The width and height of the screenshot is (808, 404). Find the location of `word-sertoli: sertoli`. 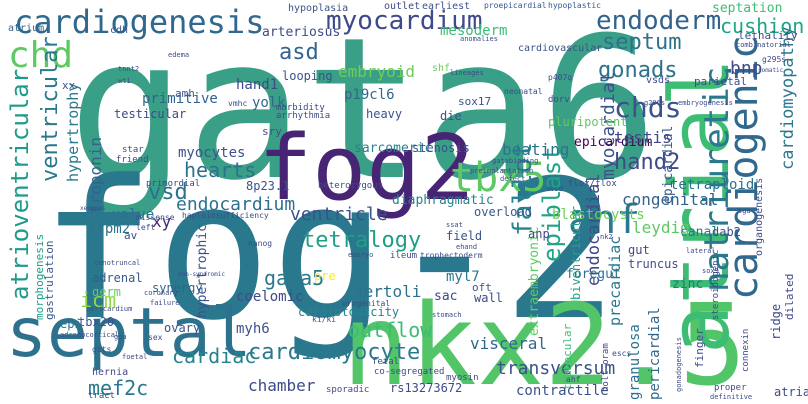

word-sertoli: sertoli is located at coordinates (388, 291).